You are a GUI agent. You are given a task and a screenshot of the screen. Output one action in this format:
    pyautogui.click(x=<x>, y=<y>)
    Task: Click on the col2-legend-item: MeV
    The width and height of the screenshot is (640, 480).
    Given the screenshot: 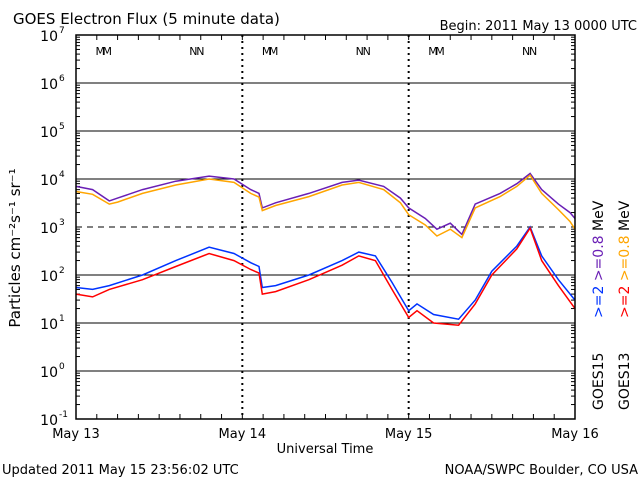 What is the action you would take?
    pyautogui.click(x=625, y=215)
    